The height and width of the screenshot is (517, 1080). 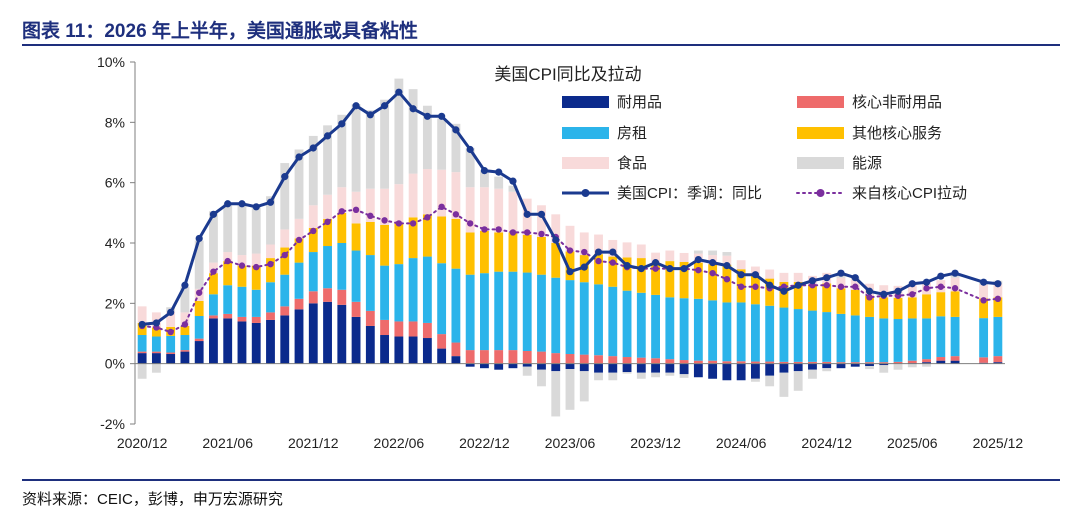 I want to click on figure-title: 图表 11：2026 年上半年，美国通胀或具备粘性, so click(x=220, y=31).